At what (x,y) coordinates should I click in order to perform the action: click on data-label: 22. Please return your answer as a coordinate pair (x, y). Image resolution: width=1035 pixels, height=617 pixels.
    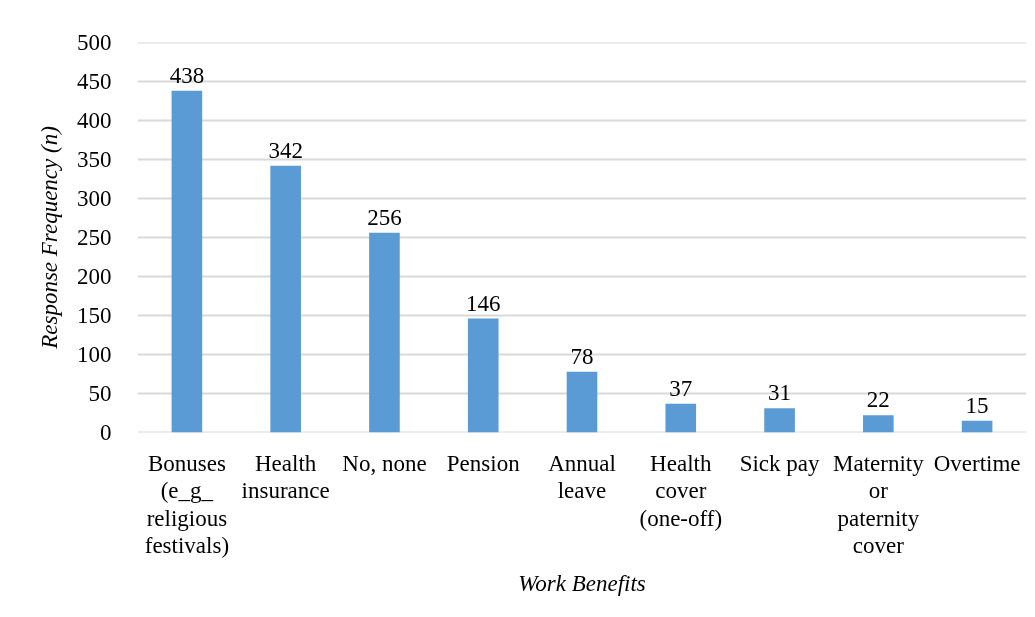
    Looking at the image, I should click on (878, 400).